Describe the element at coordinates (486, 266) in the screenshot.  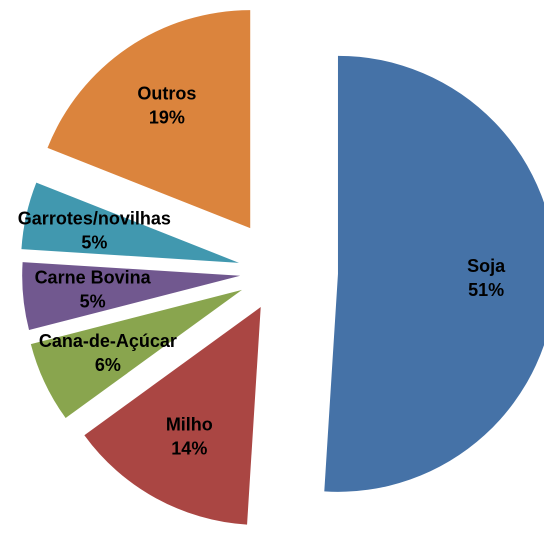
I see `slice-label: Soja` at that location.